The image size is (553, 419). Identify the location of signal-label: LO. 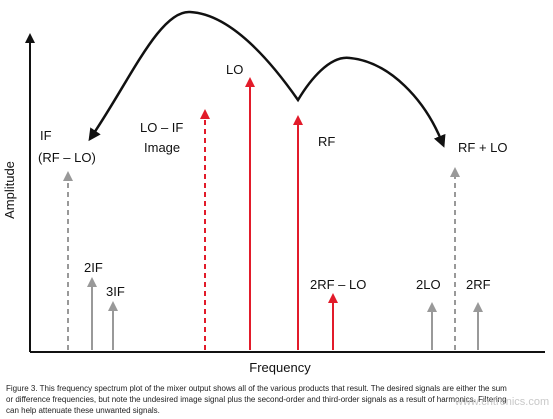
(234, 69).